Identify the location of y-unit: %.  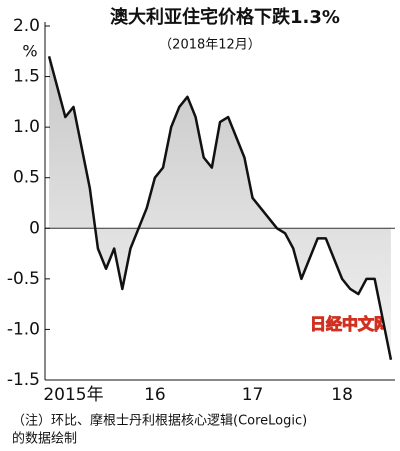
(29, 51).